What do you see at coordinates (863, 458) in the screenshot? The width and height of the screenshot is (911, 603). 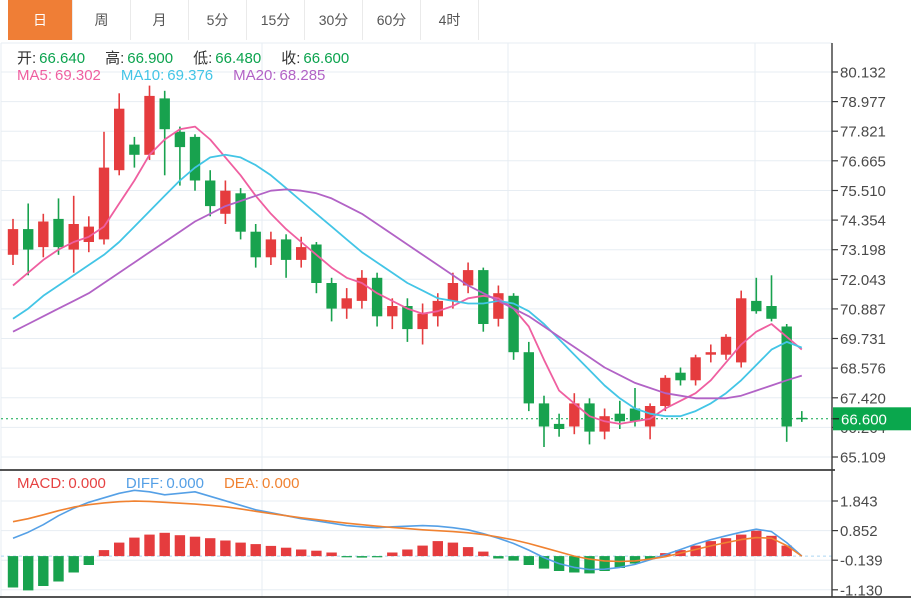 I see `svg-text: 65.109` at bounding box center [863, 458].